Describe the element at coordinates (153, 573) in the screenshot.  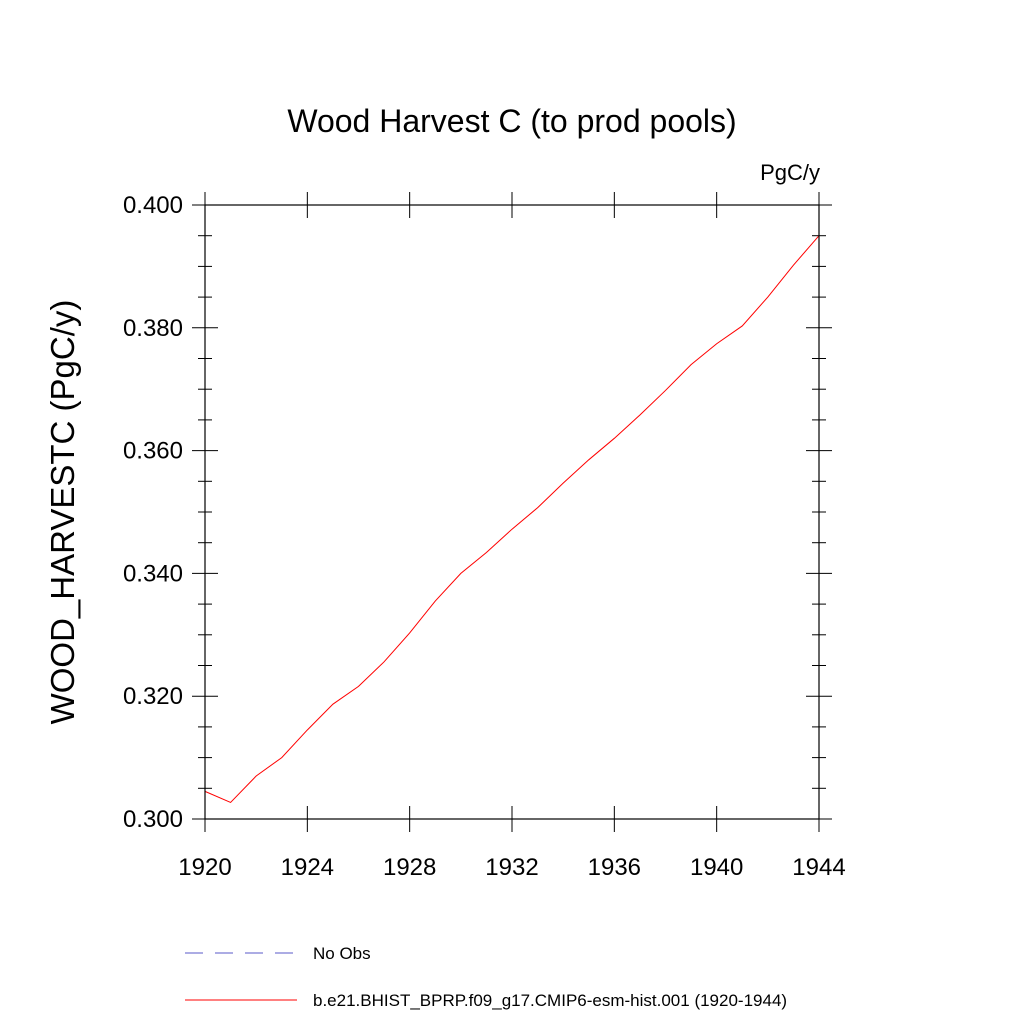
I see `y-tick-label: 0.340` at that location.